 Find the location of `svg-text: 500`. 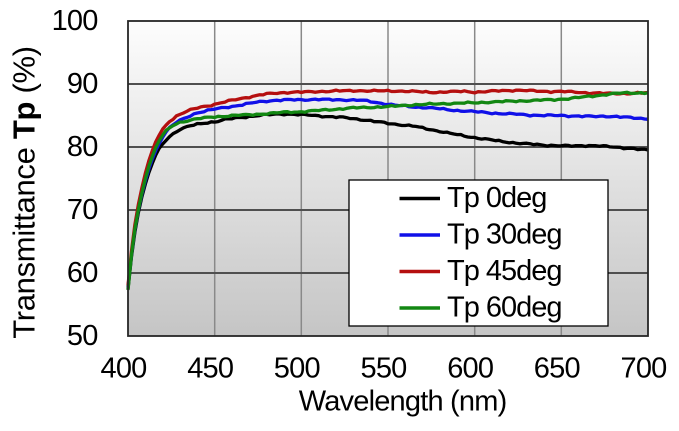

svg-text: 500 is located at coordinates (297, 369).